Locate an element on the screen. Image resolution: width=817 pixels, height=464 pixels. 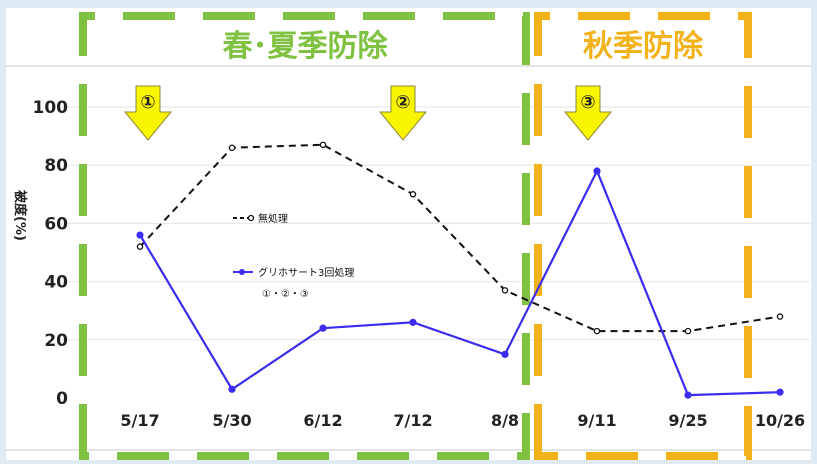
y-tick-label: 80 is located at coordinates (56, 166).